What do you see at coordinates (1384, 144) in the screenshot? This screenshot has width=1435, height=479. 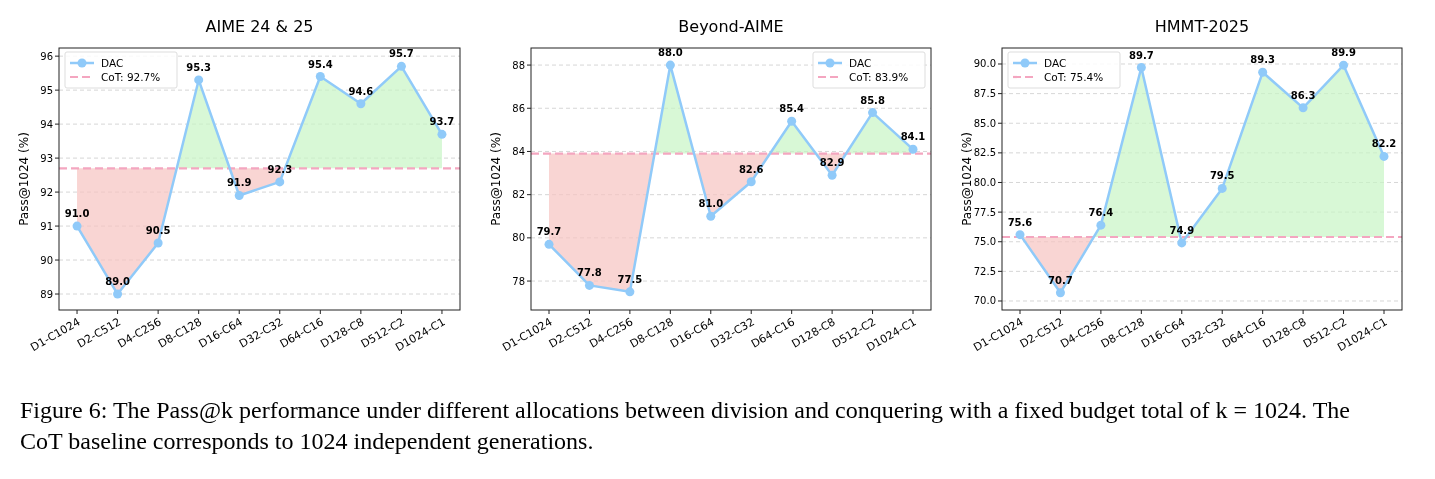 I see `data-label: 82.2` at bounding box center [1384, 144].